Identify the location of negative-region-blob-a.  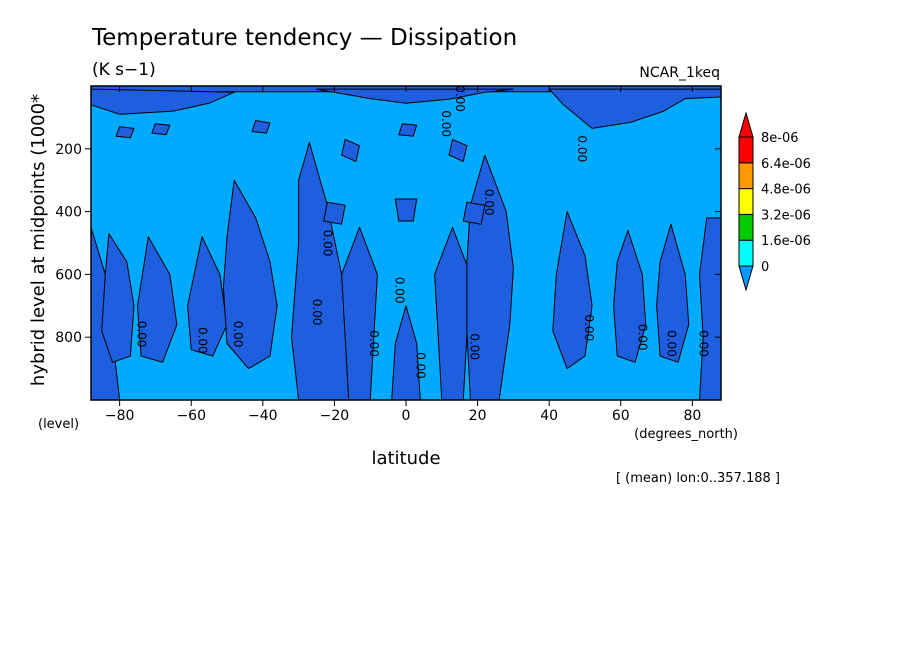
(406, 210).